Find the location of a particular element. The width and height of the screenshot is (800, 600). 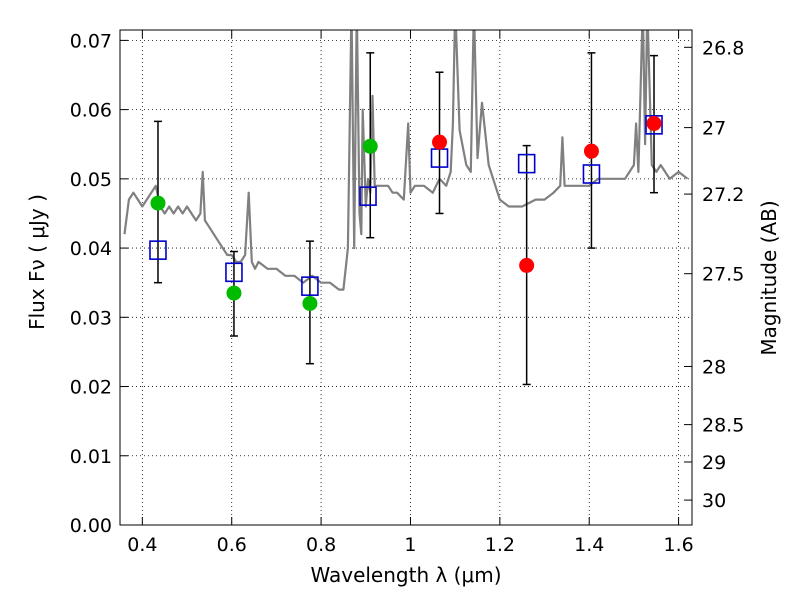

right-tick-label: 28.5 is located at coordinates (723, 426).